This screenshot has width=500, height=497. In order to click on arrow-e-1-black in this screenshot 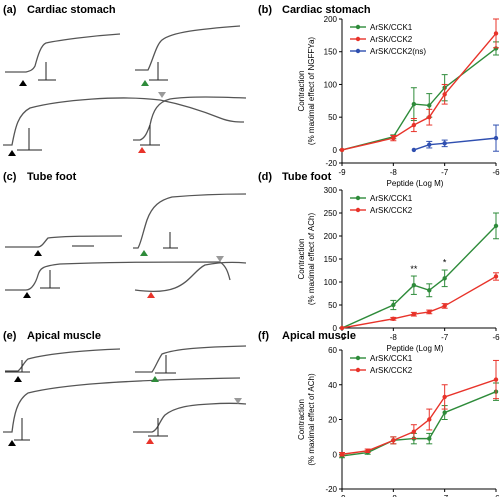, I will do `click(18, 379)`.